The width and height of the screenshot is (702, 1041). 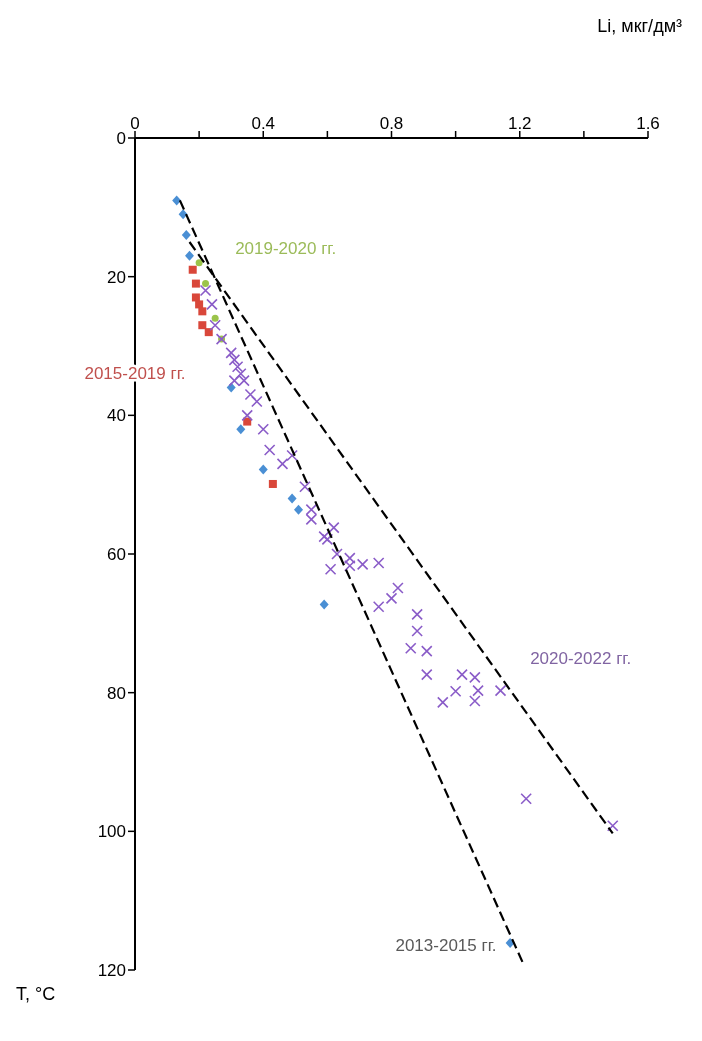 What do you see at coordinates (36, 994) in the screenshot?
I see `y-axis-title: T, °C` at bounding box center [36, 994].